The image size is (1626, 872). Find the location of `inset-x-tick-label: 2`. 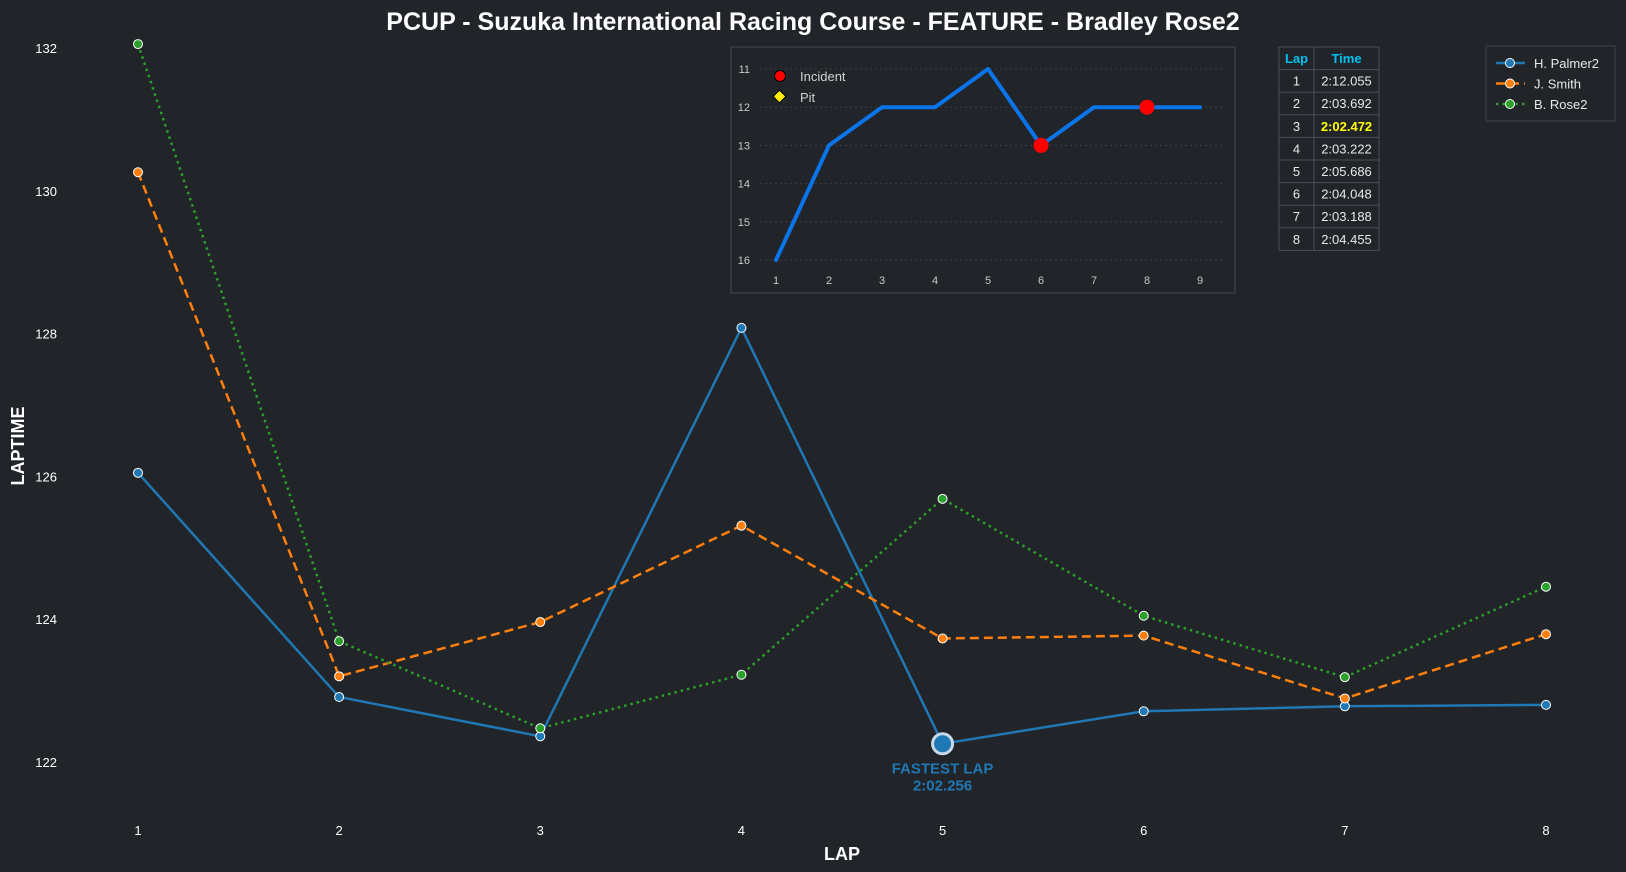

inset-x-tick-label: 2 is located at coordinates (829, 281).